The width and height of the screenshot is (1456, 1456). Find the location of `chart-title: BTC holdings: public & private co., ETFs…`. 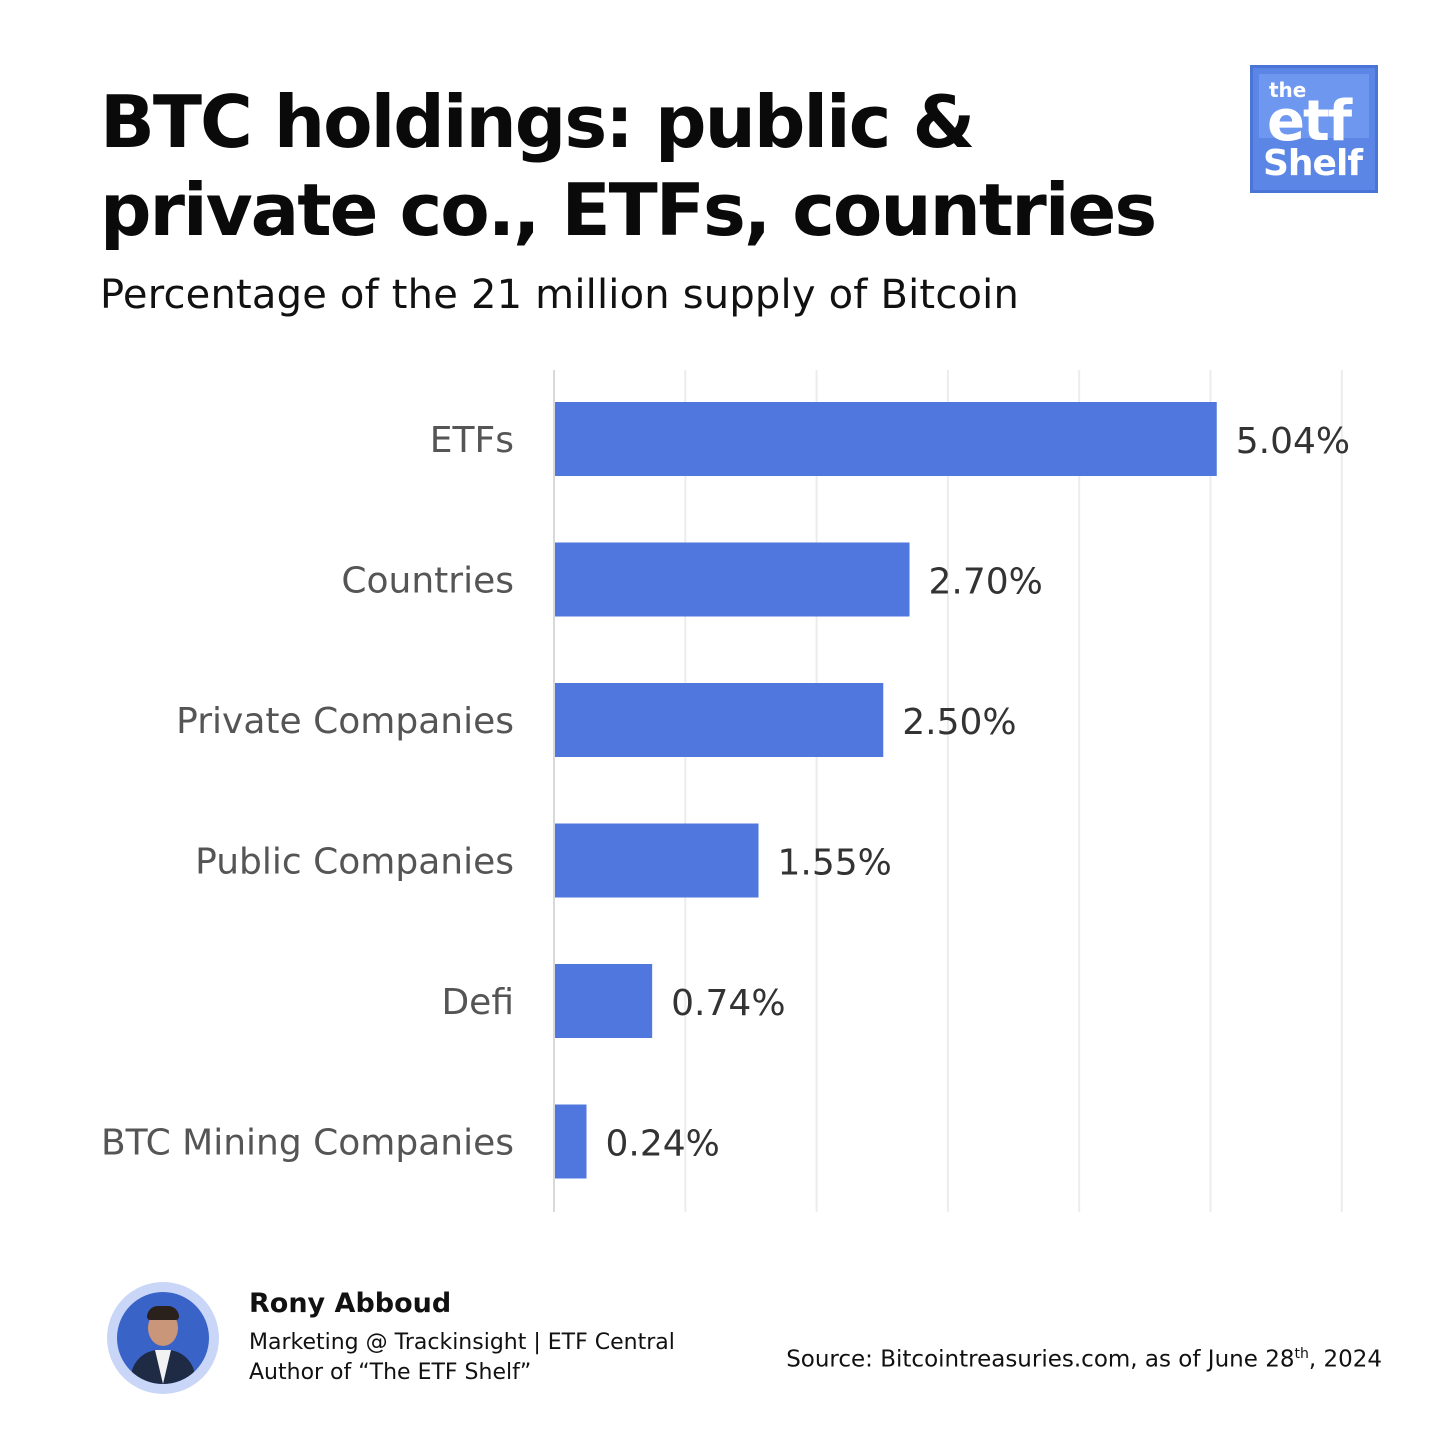

chart-title: BTC holdings: public & private co., ETFs… is located at coordinates (628, 166).